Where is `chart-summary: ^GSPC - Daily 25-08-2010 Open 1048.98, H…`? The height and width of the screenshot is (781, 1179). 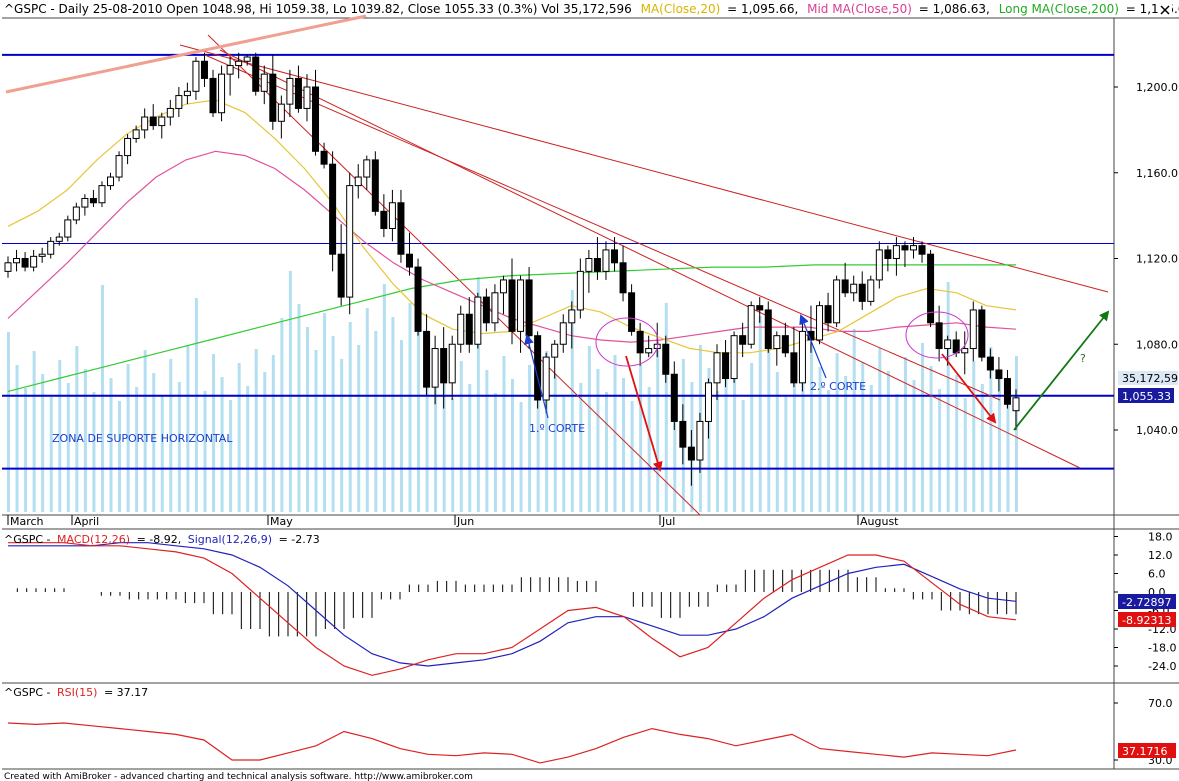
chart-summary: ^GSPC - Daily 25-08-2010 Open 1048.98, H… is located at coordinates (318, 9).